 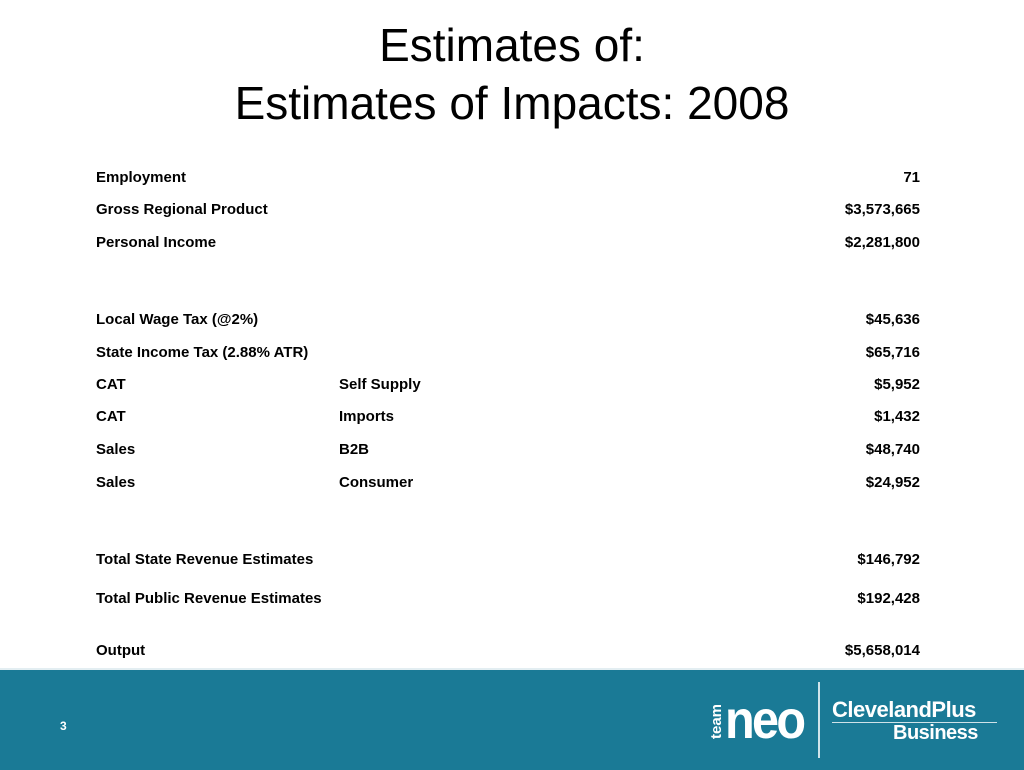 What do you see at coordinates (888, 598) in the screenshot?
I see `row-value: $192,428` at bounding box center [888, 598].